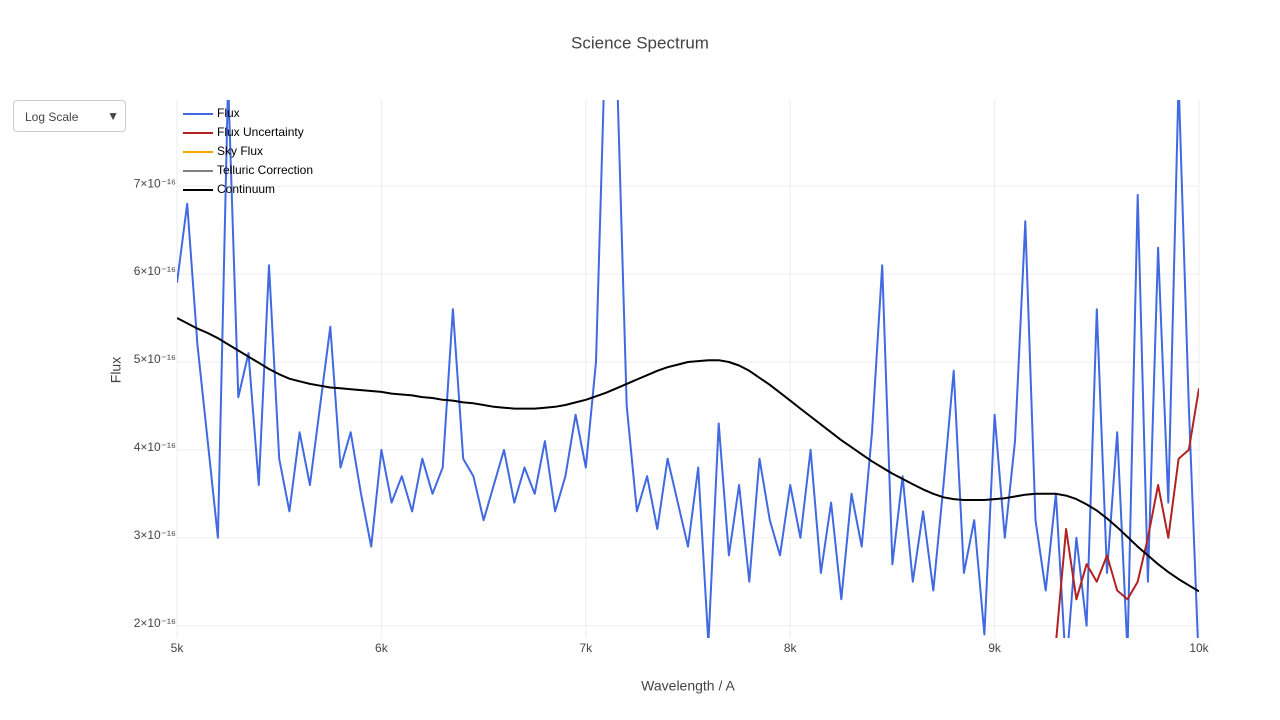 Image resolution: width=1280 pixels, height=720 pixels. Describe the element at coordinates (688, 686) in the screenshot. I see `x-axis-title: Wavelength / A` at that location.